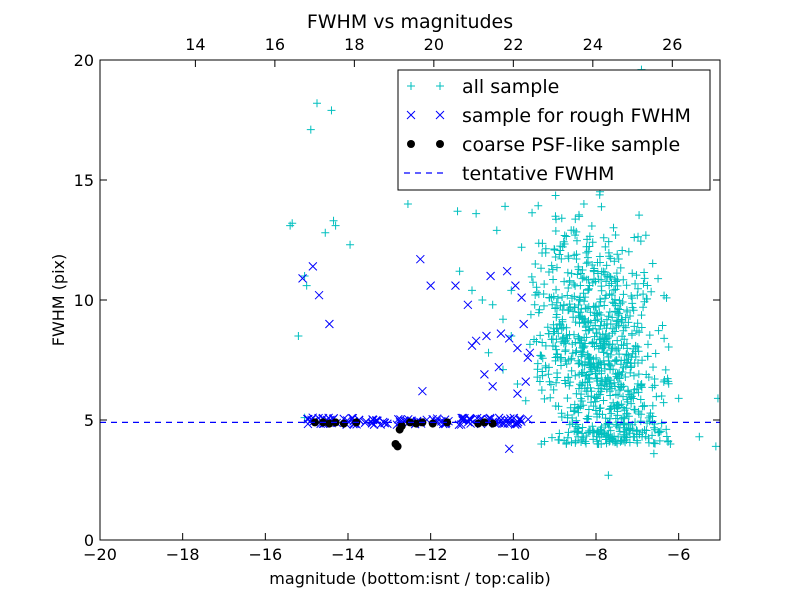  Describe the element at coordinates (354, 44) in the screenshot. I see `top-tick-label: 18` at that location.